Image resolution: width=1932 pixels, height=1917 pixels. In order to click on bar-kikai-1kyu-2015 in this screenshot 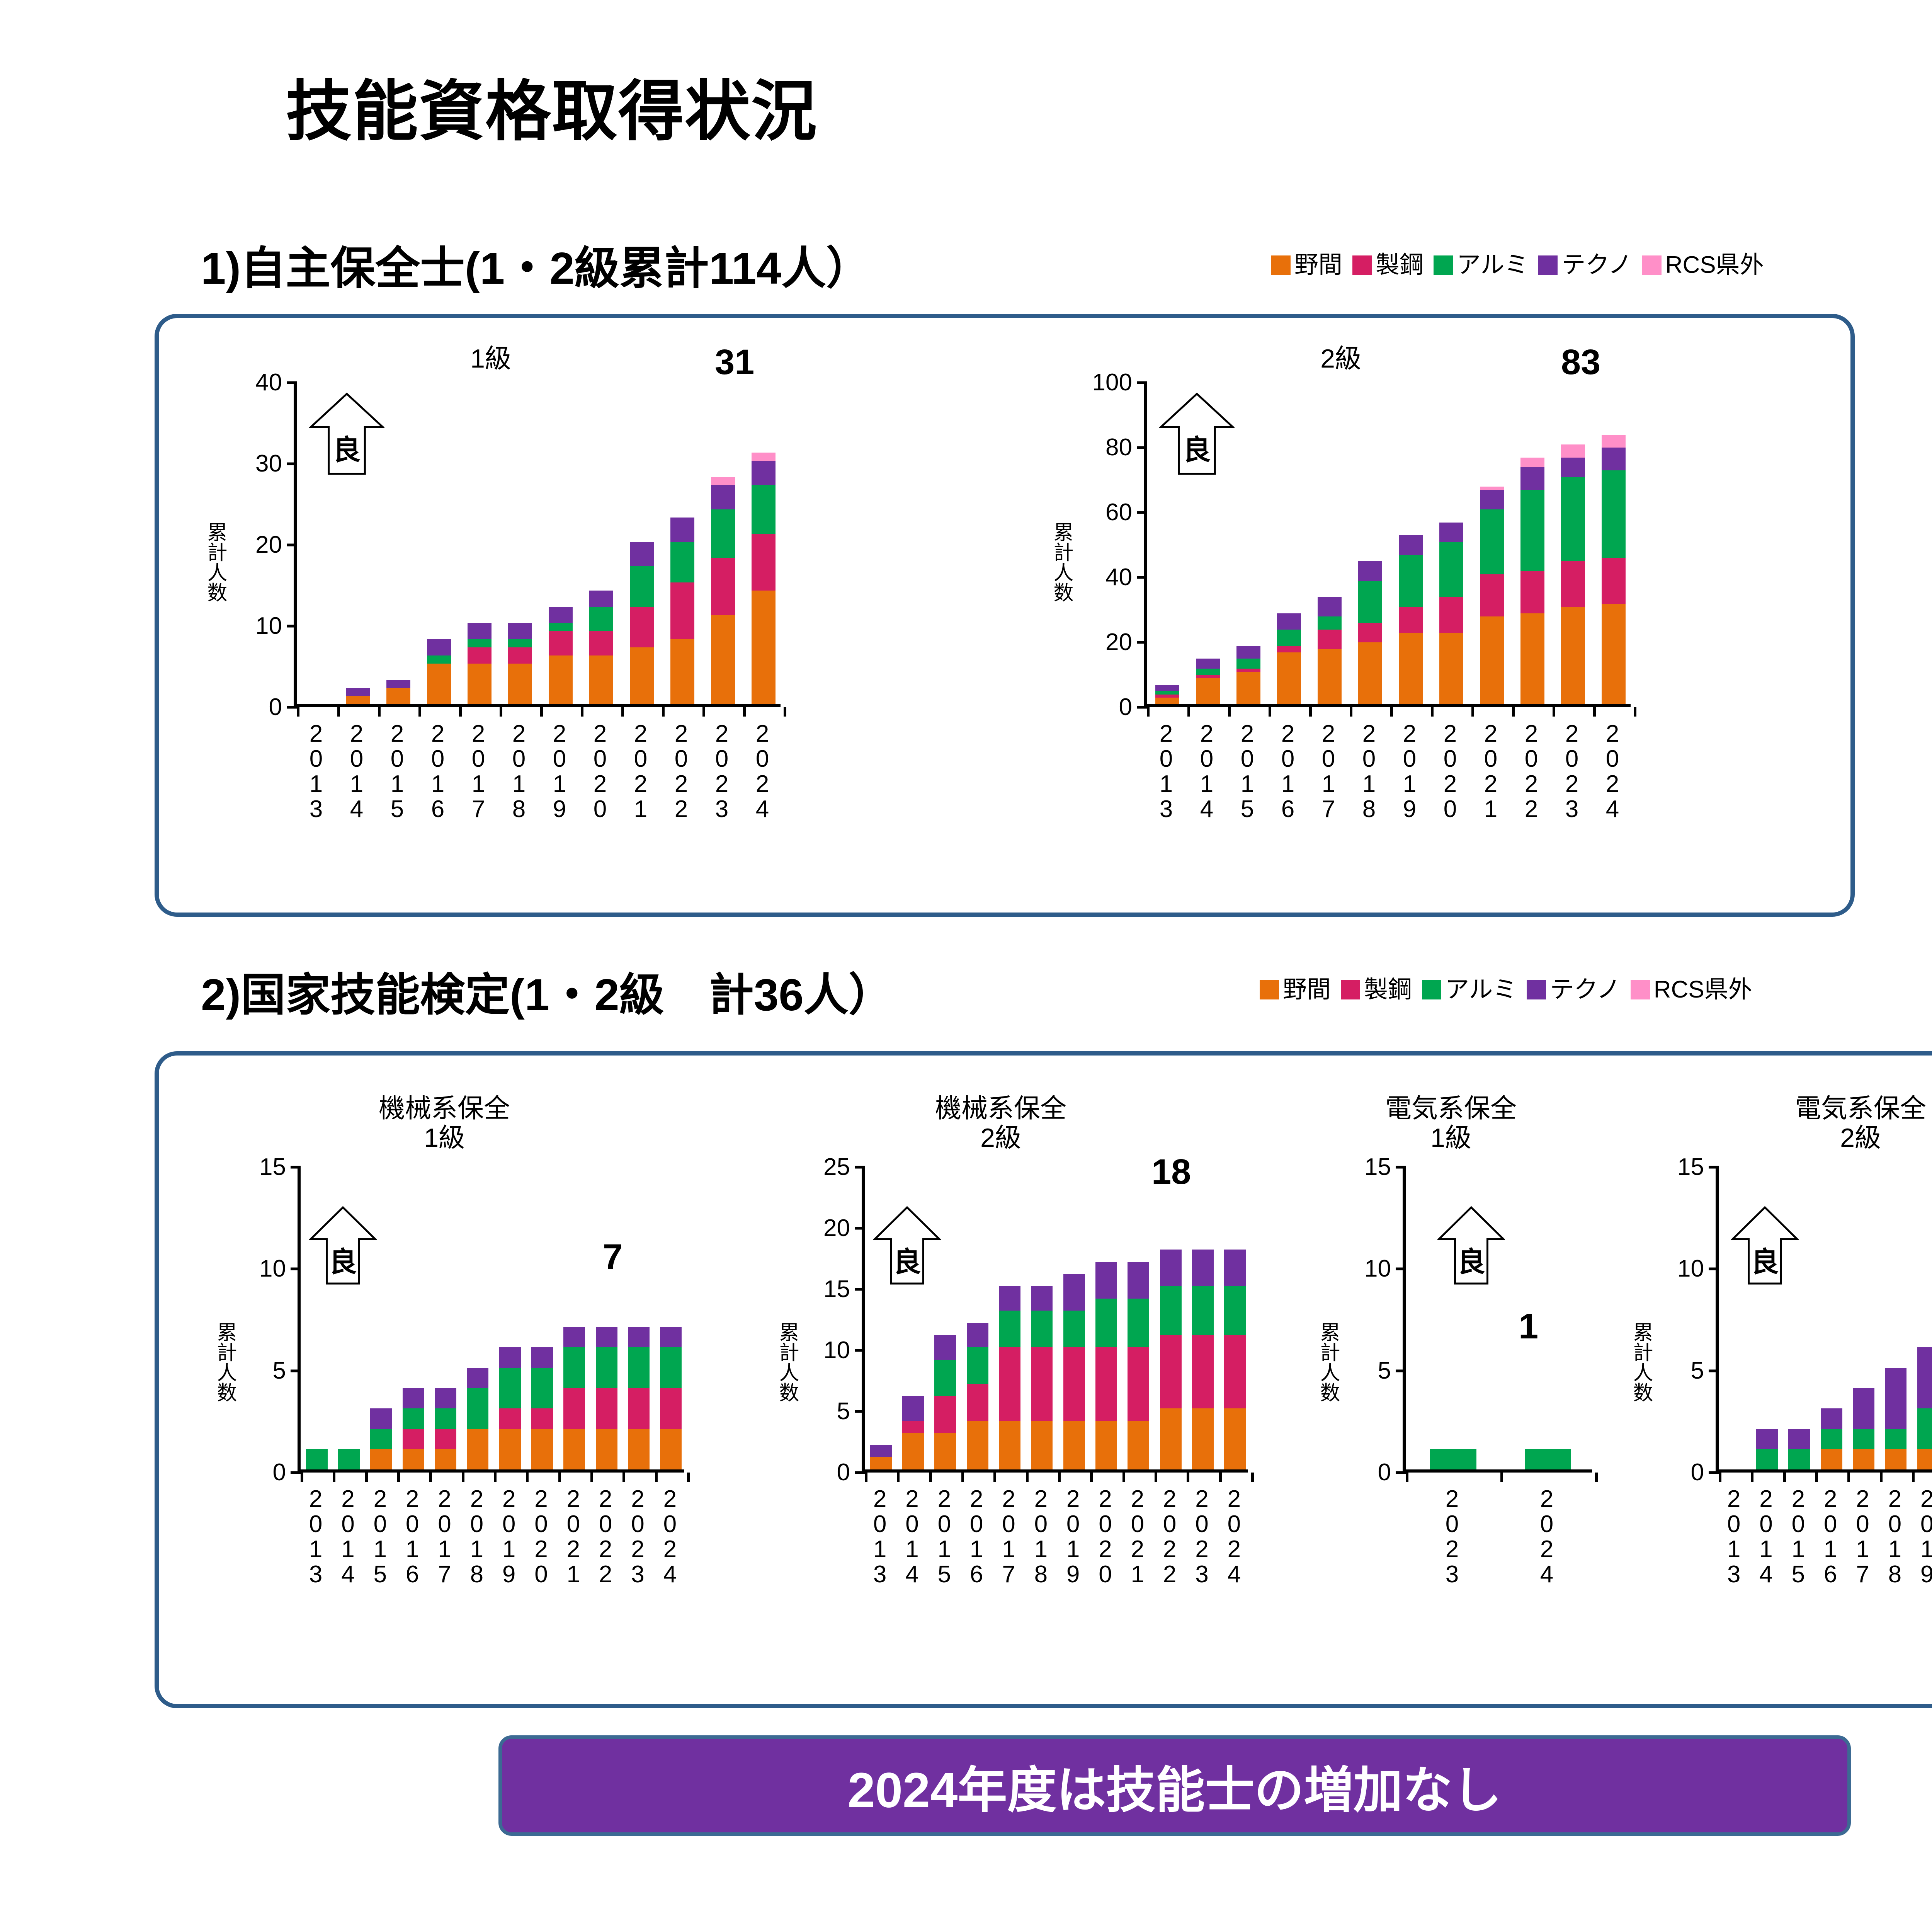, I will do `click(381, 1438)`.